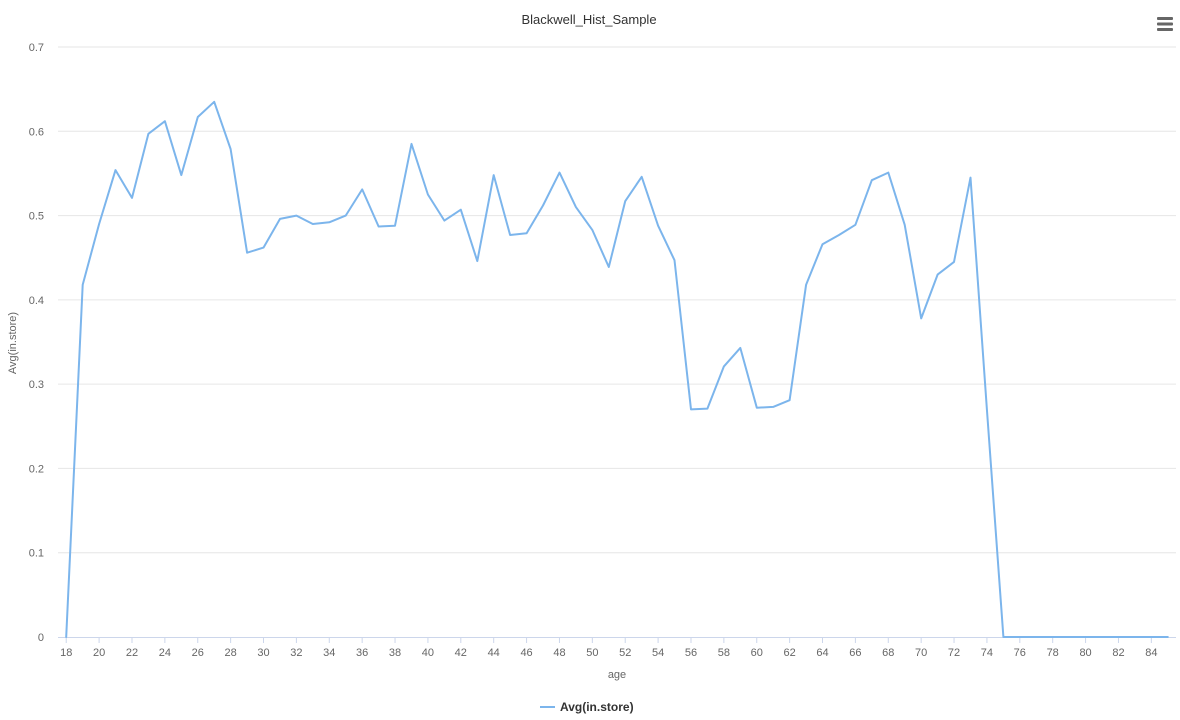 The width and height of the screenshot is (1180, 720). What do you see at coordinates (329, 653) in the screenshot?
I see `x-tick-label: 34` at bounding box center [329, 653].